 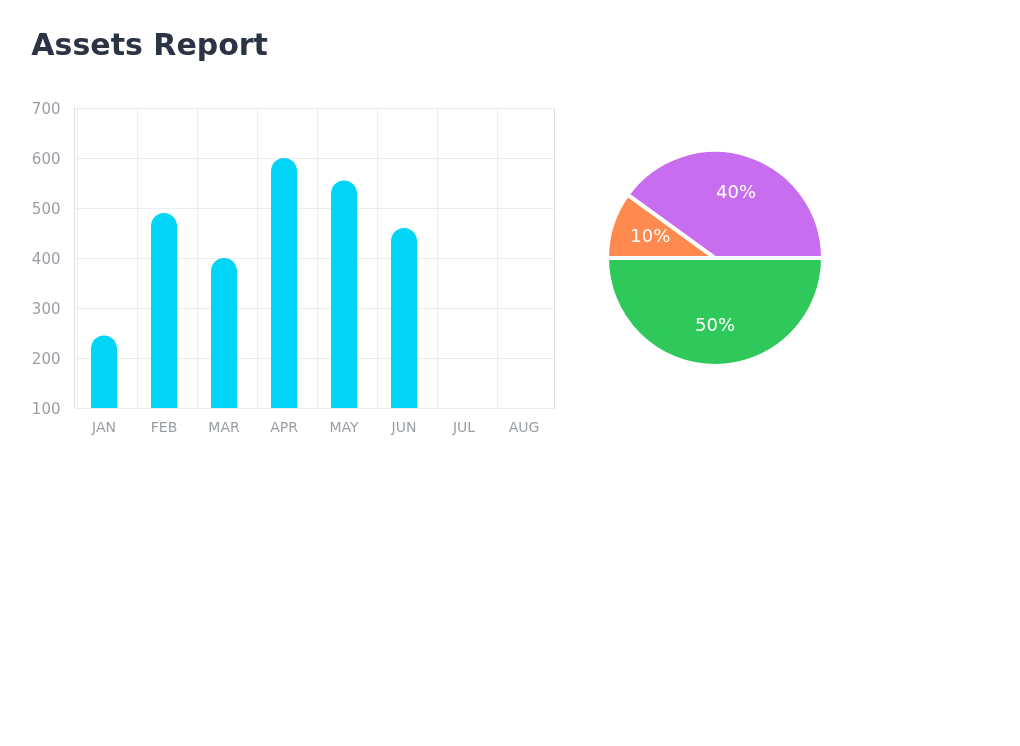 What do you see at coordinates (46, 208) in the screenshot?
I see `y-tick-label: 500` at bounding box center [46, 208].